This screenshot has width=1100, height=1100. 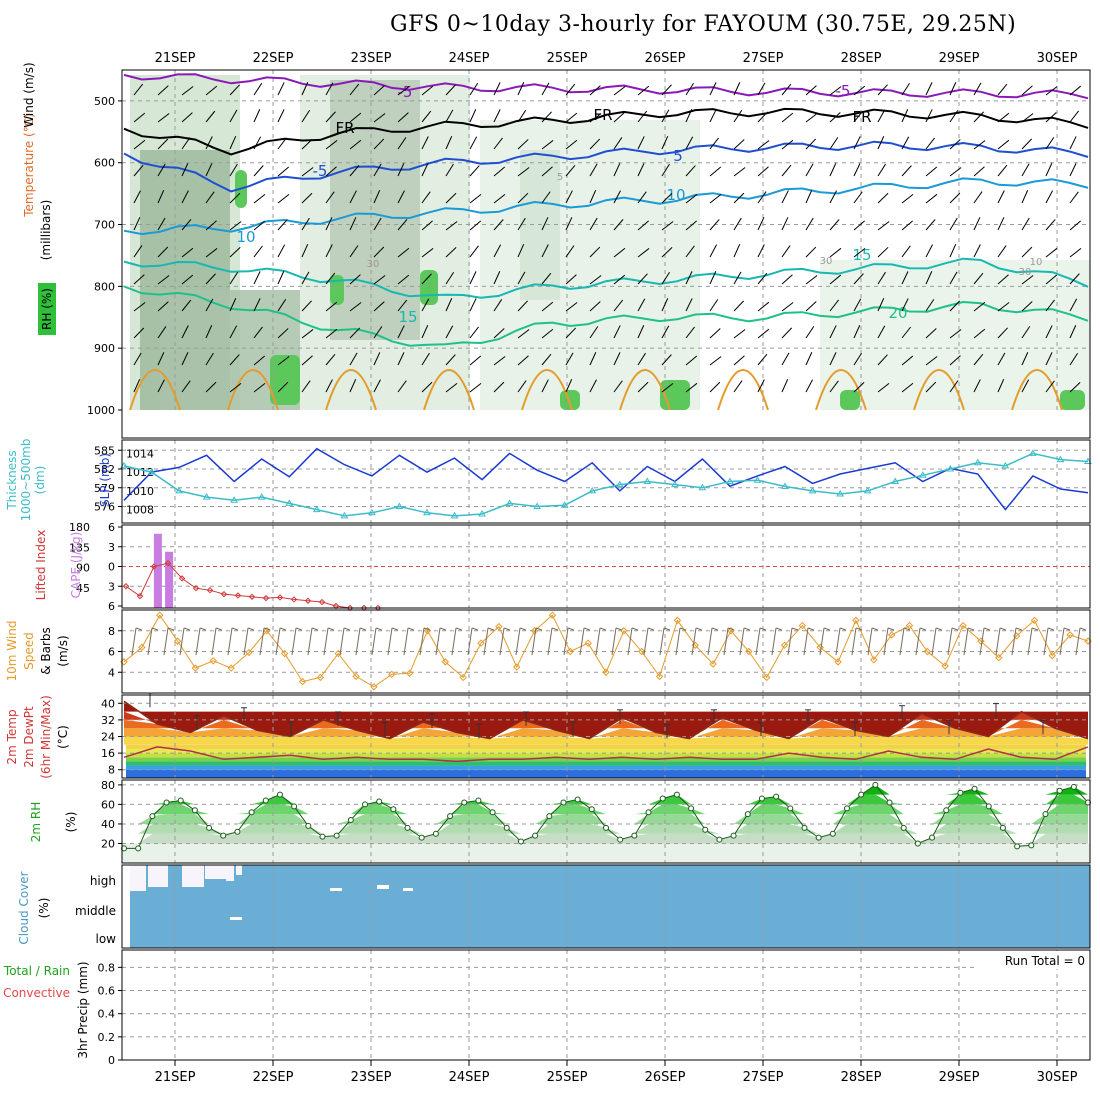 I want to click on date-label-bottom: 29SEP, so click(x=959, y=1077).